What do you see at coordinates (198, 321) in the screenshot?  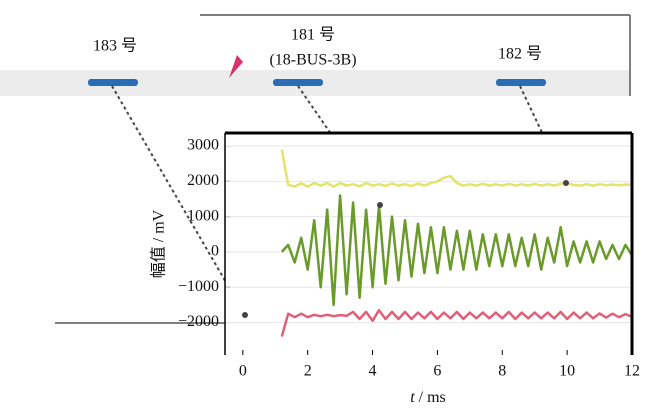 I see `y-tick-label: −2000` at bounding box center [198, 321].